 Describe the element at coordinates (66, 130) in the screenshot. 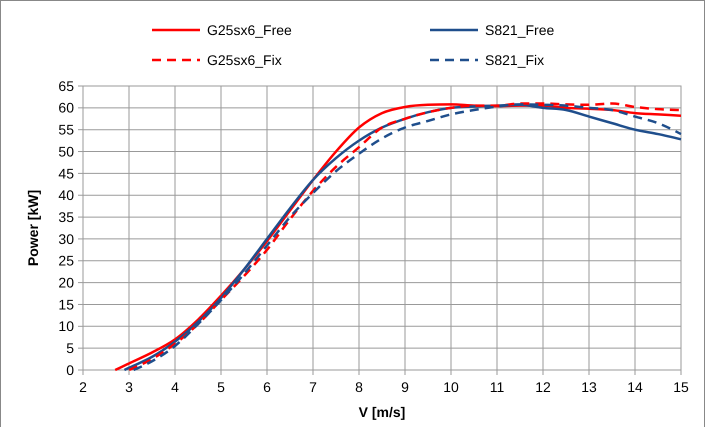

I see `y-tick-label: 55` at that location.